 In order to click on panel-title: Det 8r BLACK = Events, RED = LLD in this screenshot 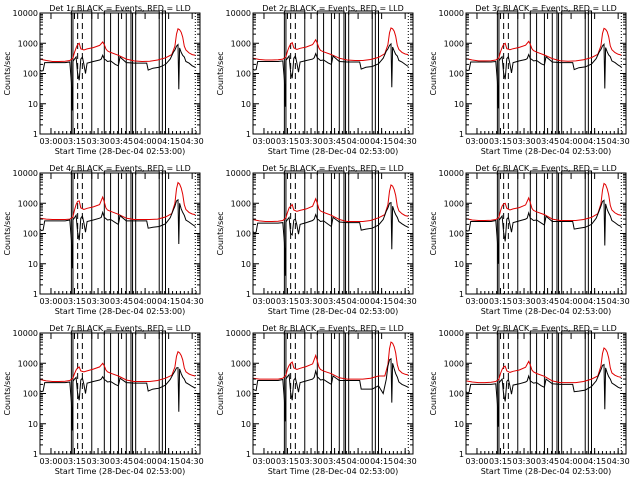, I will do `click(333, 328)`.